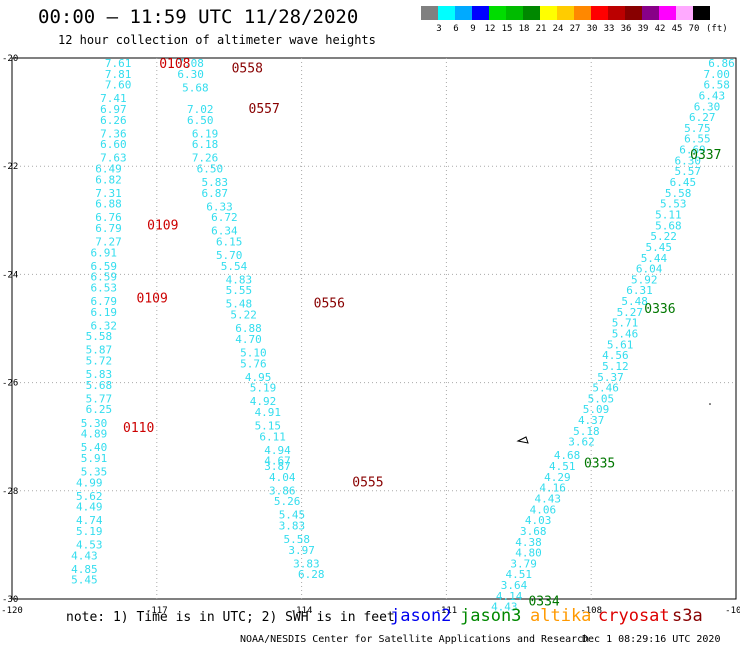 This screenshot has height=650, width=740. What do you see at coordinates (198, 17) in the screenshot?
I see `chart-title: 00:00 — 11:59 UTC 11/28/2020` at bounding box center [198, 17].